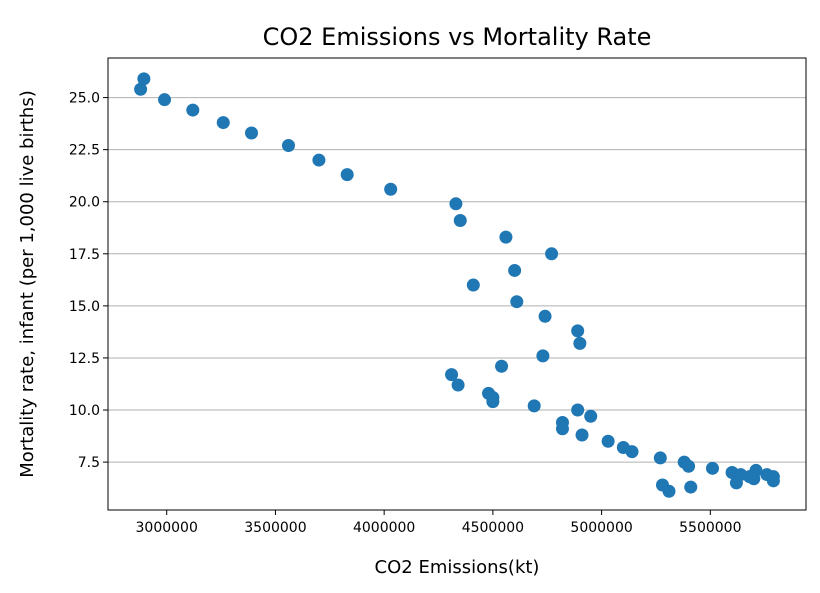 The height and width of the screenshot is (593, 820). Describe the element at coordinates (84, 307) in the screenshot. I see `y-tick-label: 15.0` at that location.